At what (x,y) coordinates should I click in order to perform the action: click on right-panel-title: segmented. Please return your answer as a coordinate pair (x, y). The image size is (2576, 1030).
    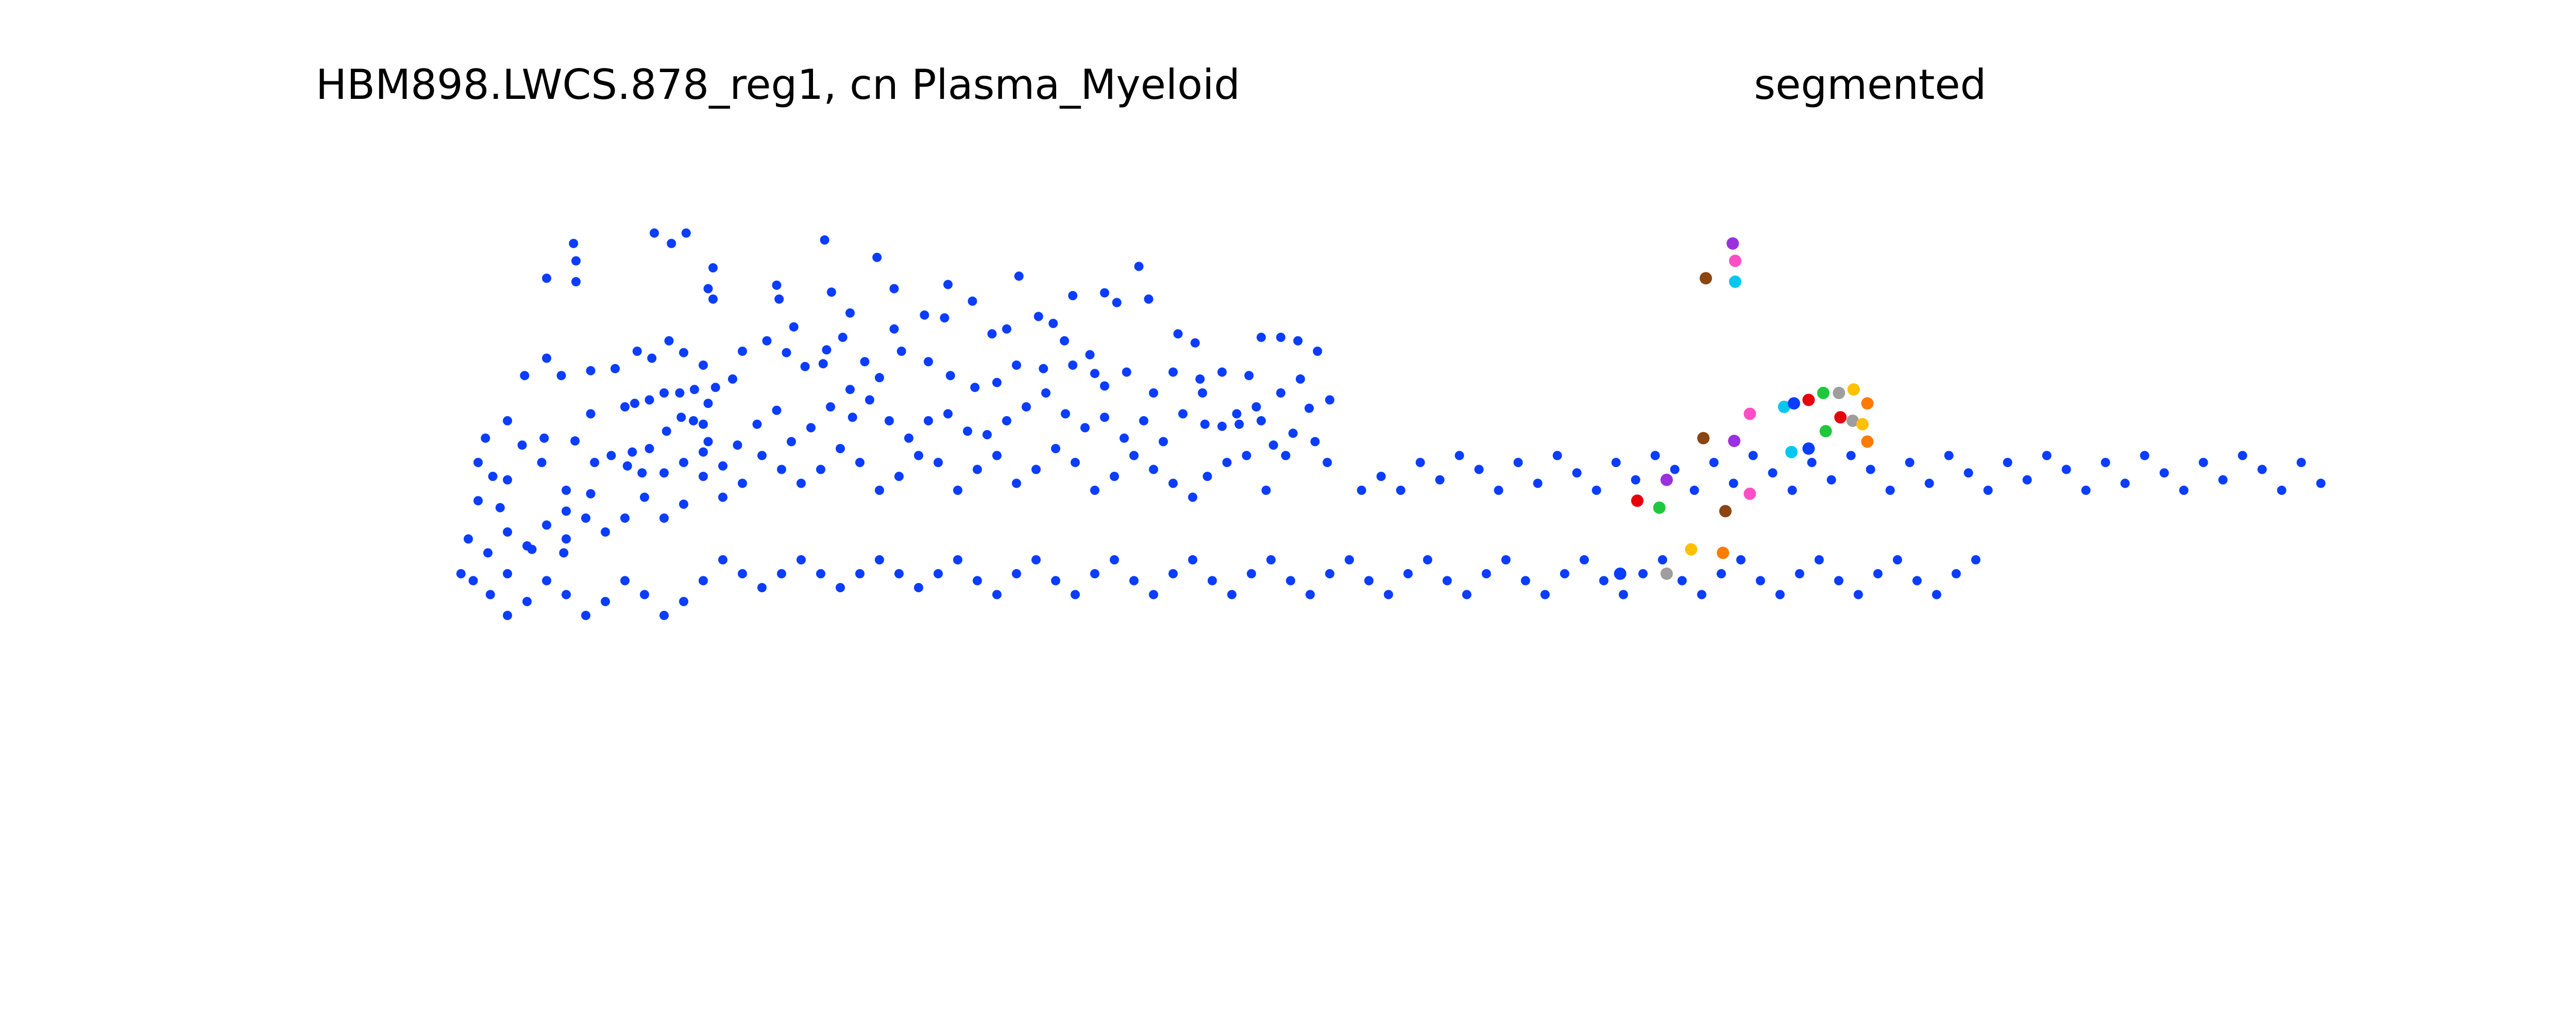
    Looking at the image, I should click on (1870, 85).